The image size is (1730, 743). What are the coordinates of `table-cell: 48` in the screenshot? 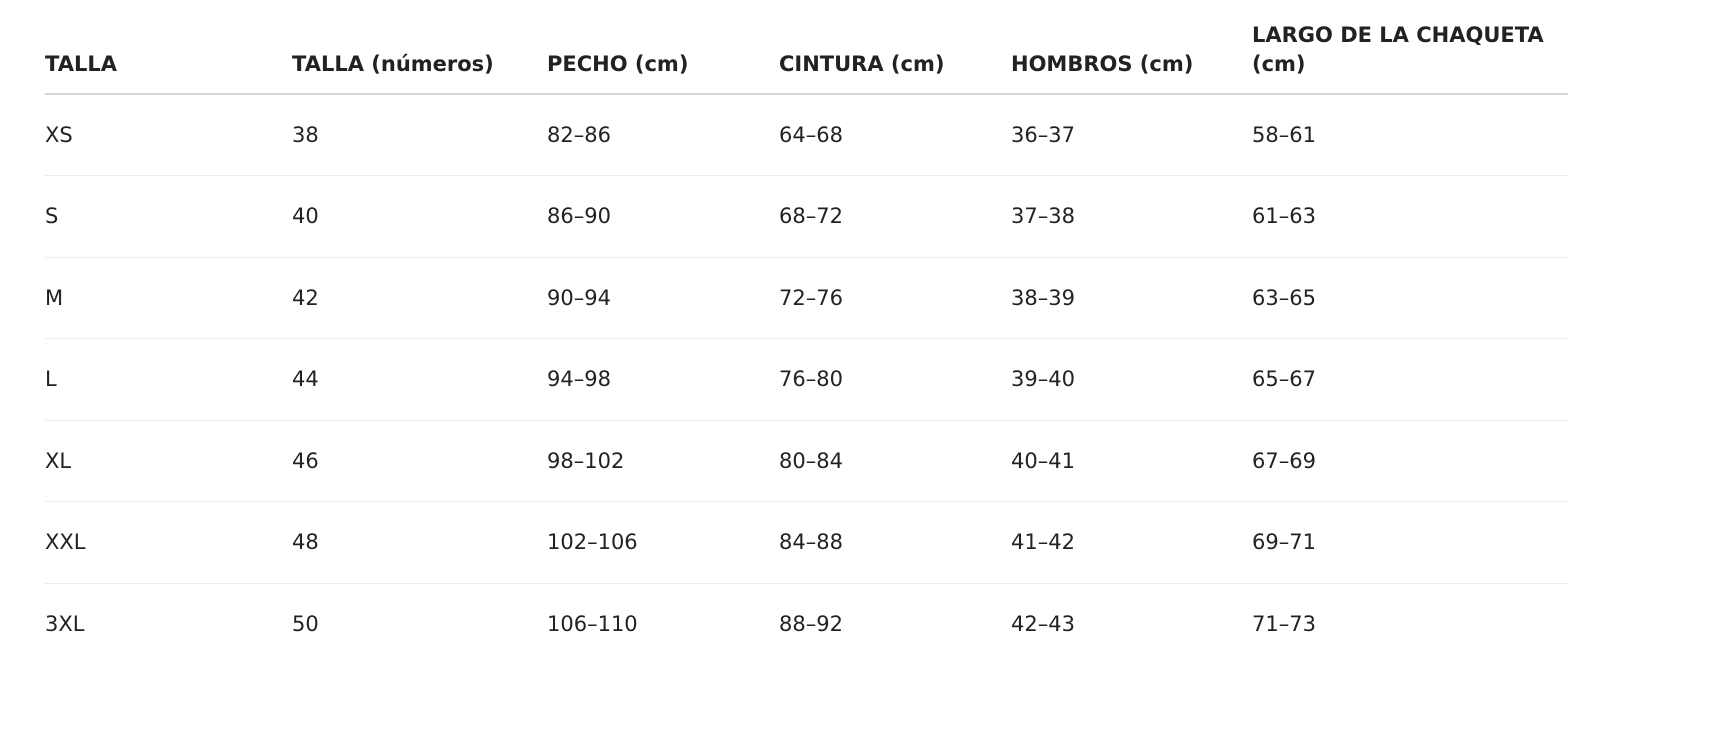 It's located at (419, 542).